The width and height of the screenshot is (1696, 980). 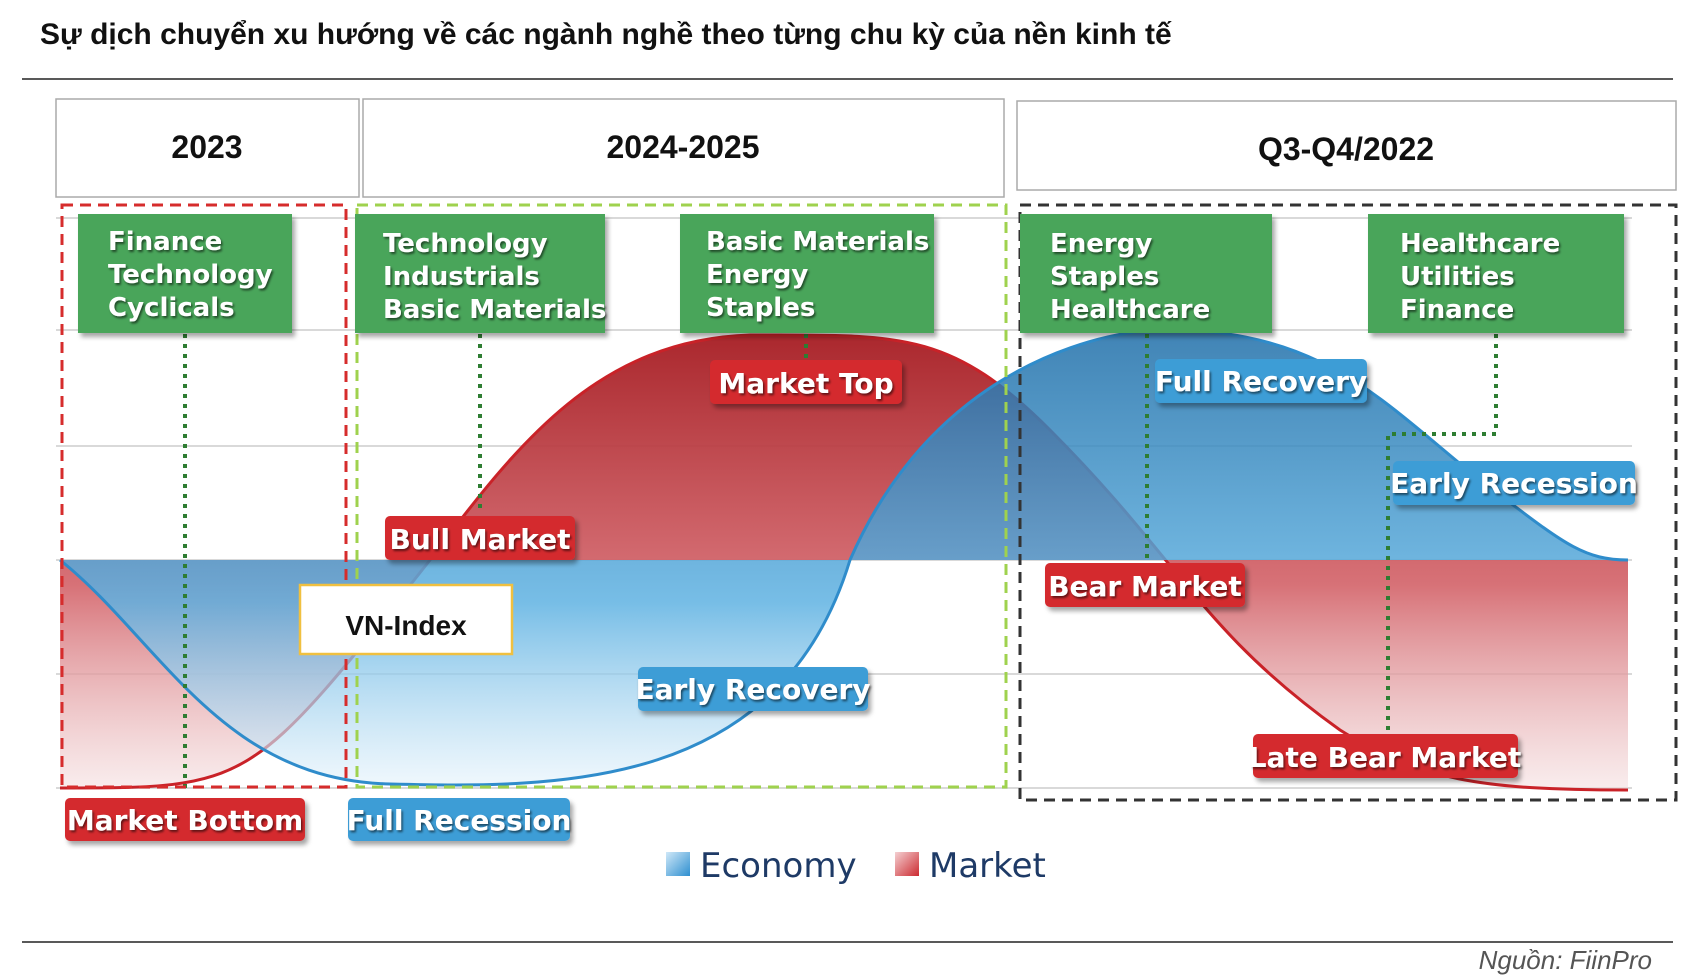 I want to click on sector-box-4-line-2: Staples, so click(x=1104, y=277).